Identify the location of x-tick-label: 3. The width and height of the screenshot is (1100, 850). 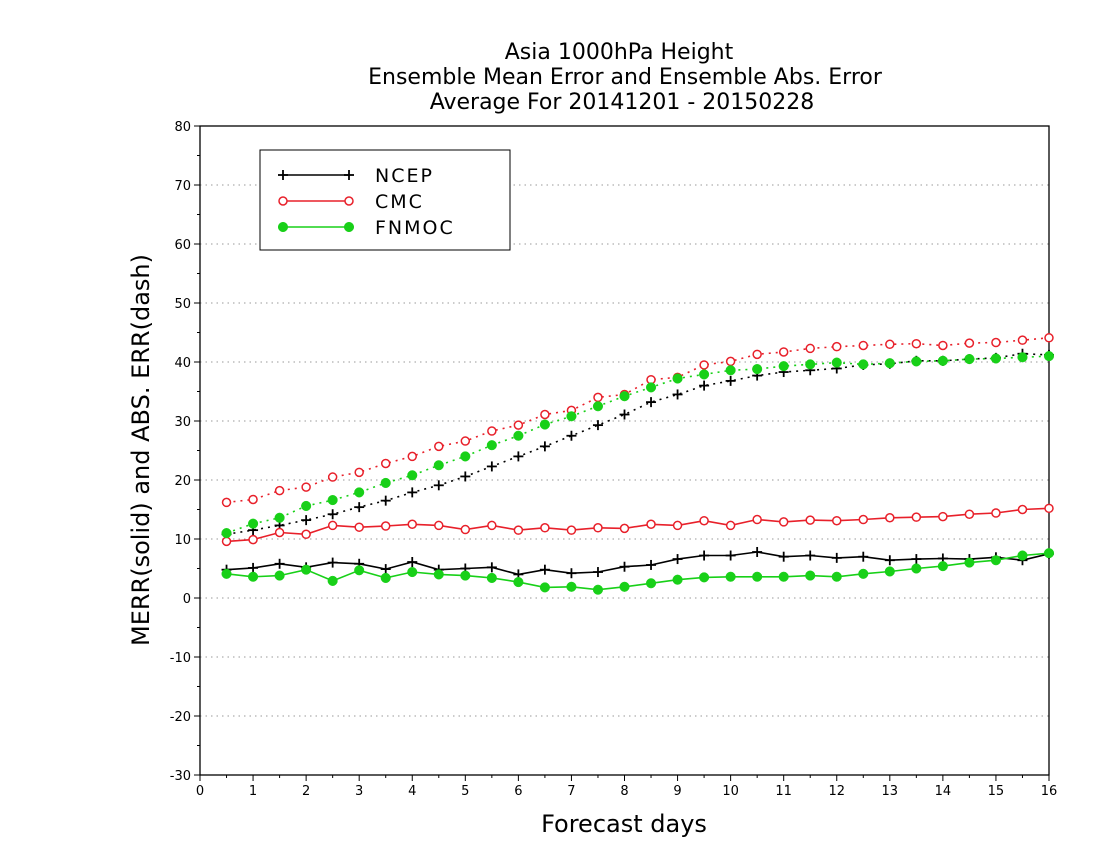
(359, 791).